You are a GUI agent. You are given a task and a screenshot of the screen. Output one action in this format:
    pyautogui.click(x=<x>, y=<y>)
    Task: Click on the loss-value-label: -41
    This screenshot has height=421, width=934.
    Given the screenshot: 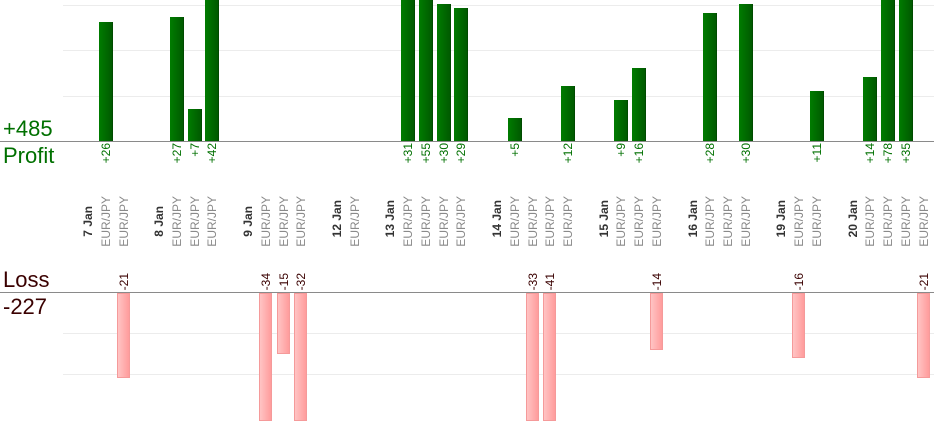 What is the action you would take?
    pyautogui.click(x=550, y=281)
    